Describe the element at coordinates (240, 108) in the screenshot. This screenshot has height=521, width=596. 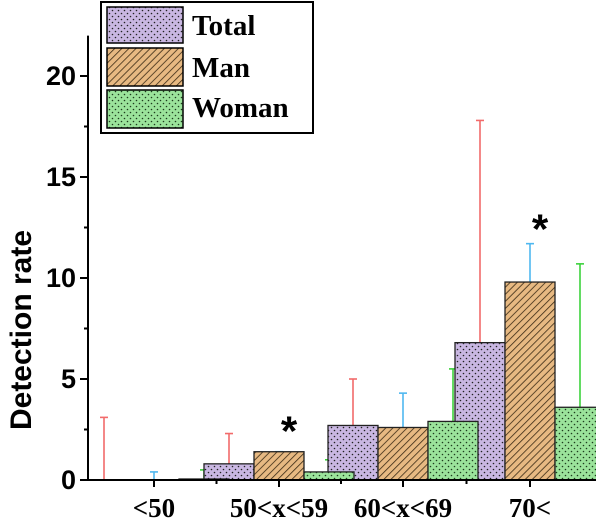
I see `legend-label-woman: Woman` at that location.